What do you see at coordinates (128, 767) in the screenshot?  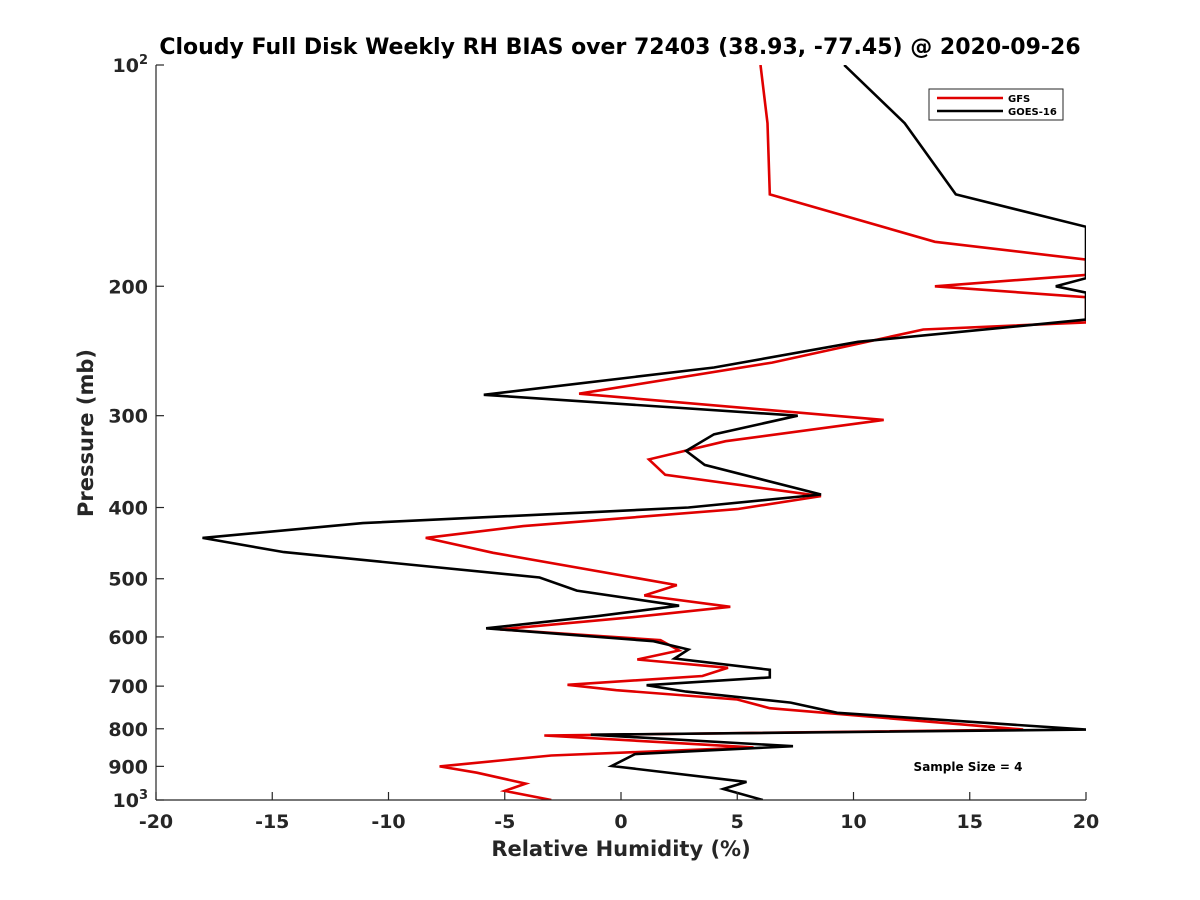 I see `y-tick-label: 900` at bounding box center [128, 767].